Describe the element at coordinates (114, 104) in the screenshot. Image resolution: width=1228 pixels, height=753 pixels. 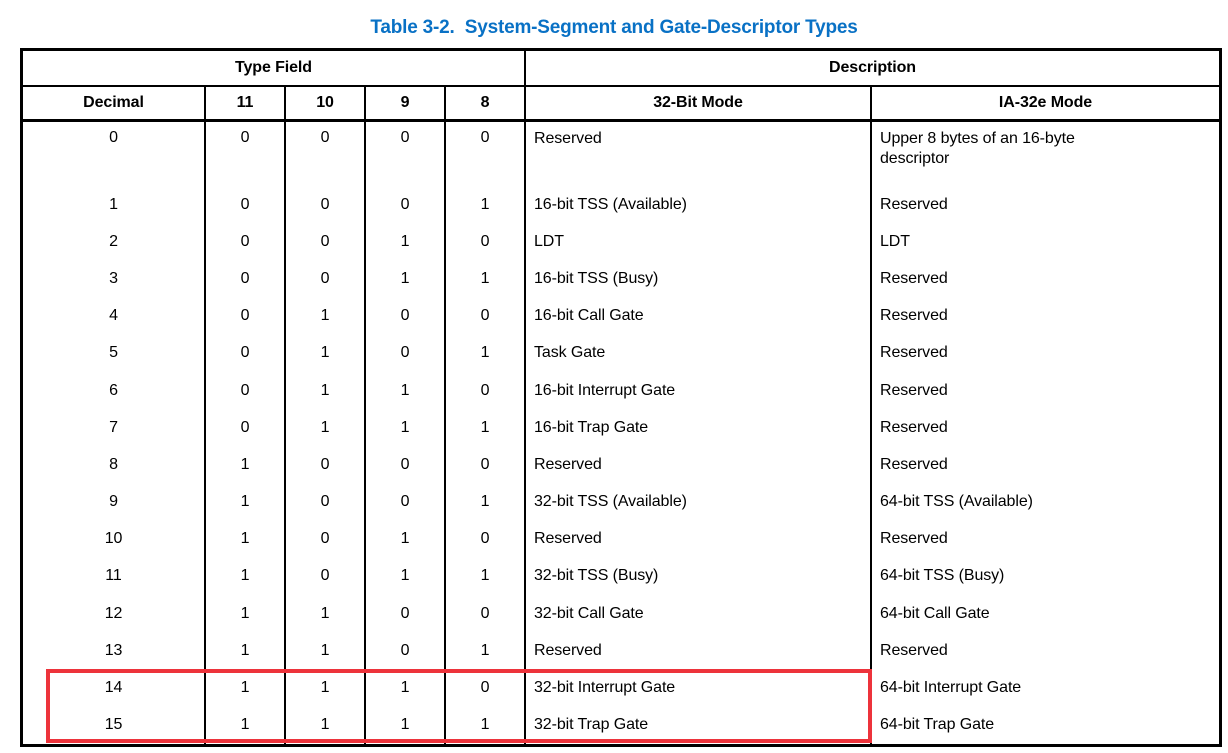
I see `column-header-decimal: Decimal` at that location.